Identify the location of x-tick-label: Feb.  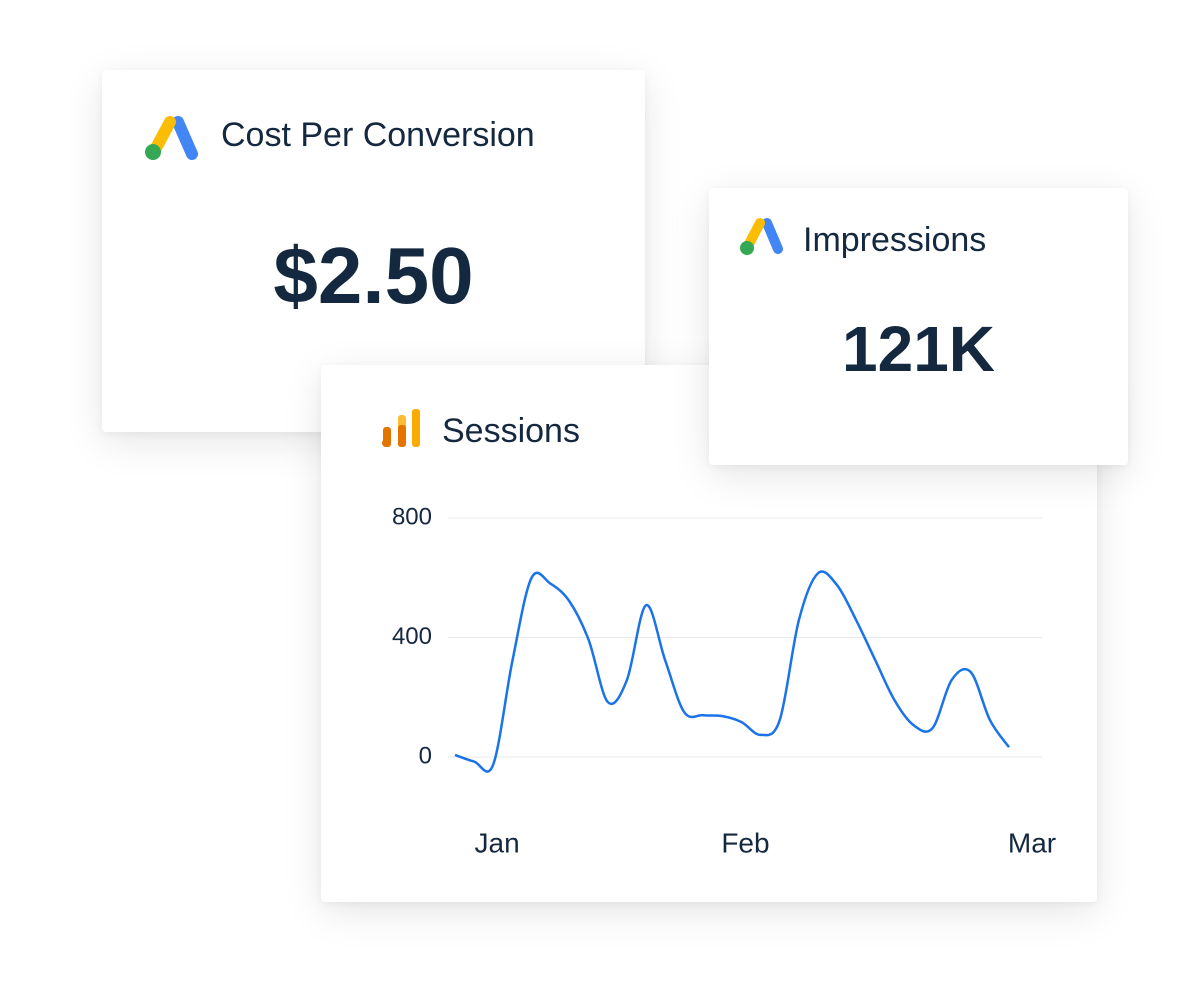
(745, 842).